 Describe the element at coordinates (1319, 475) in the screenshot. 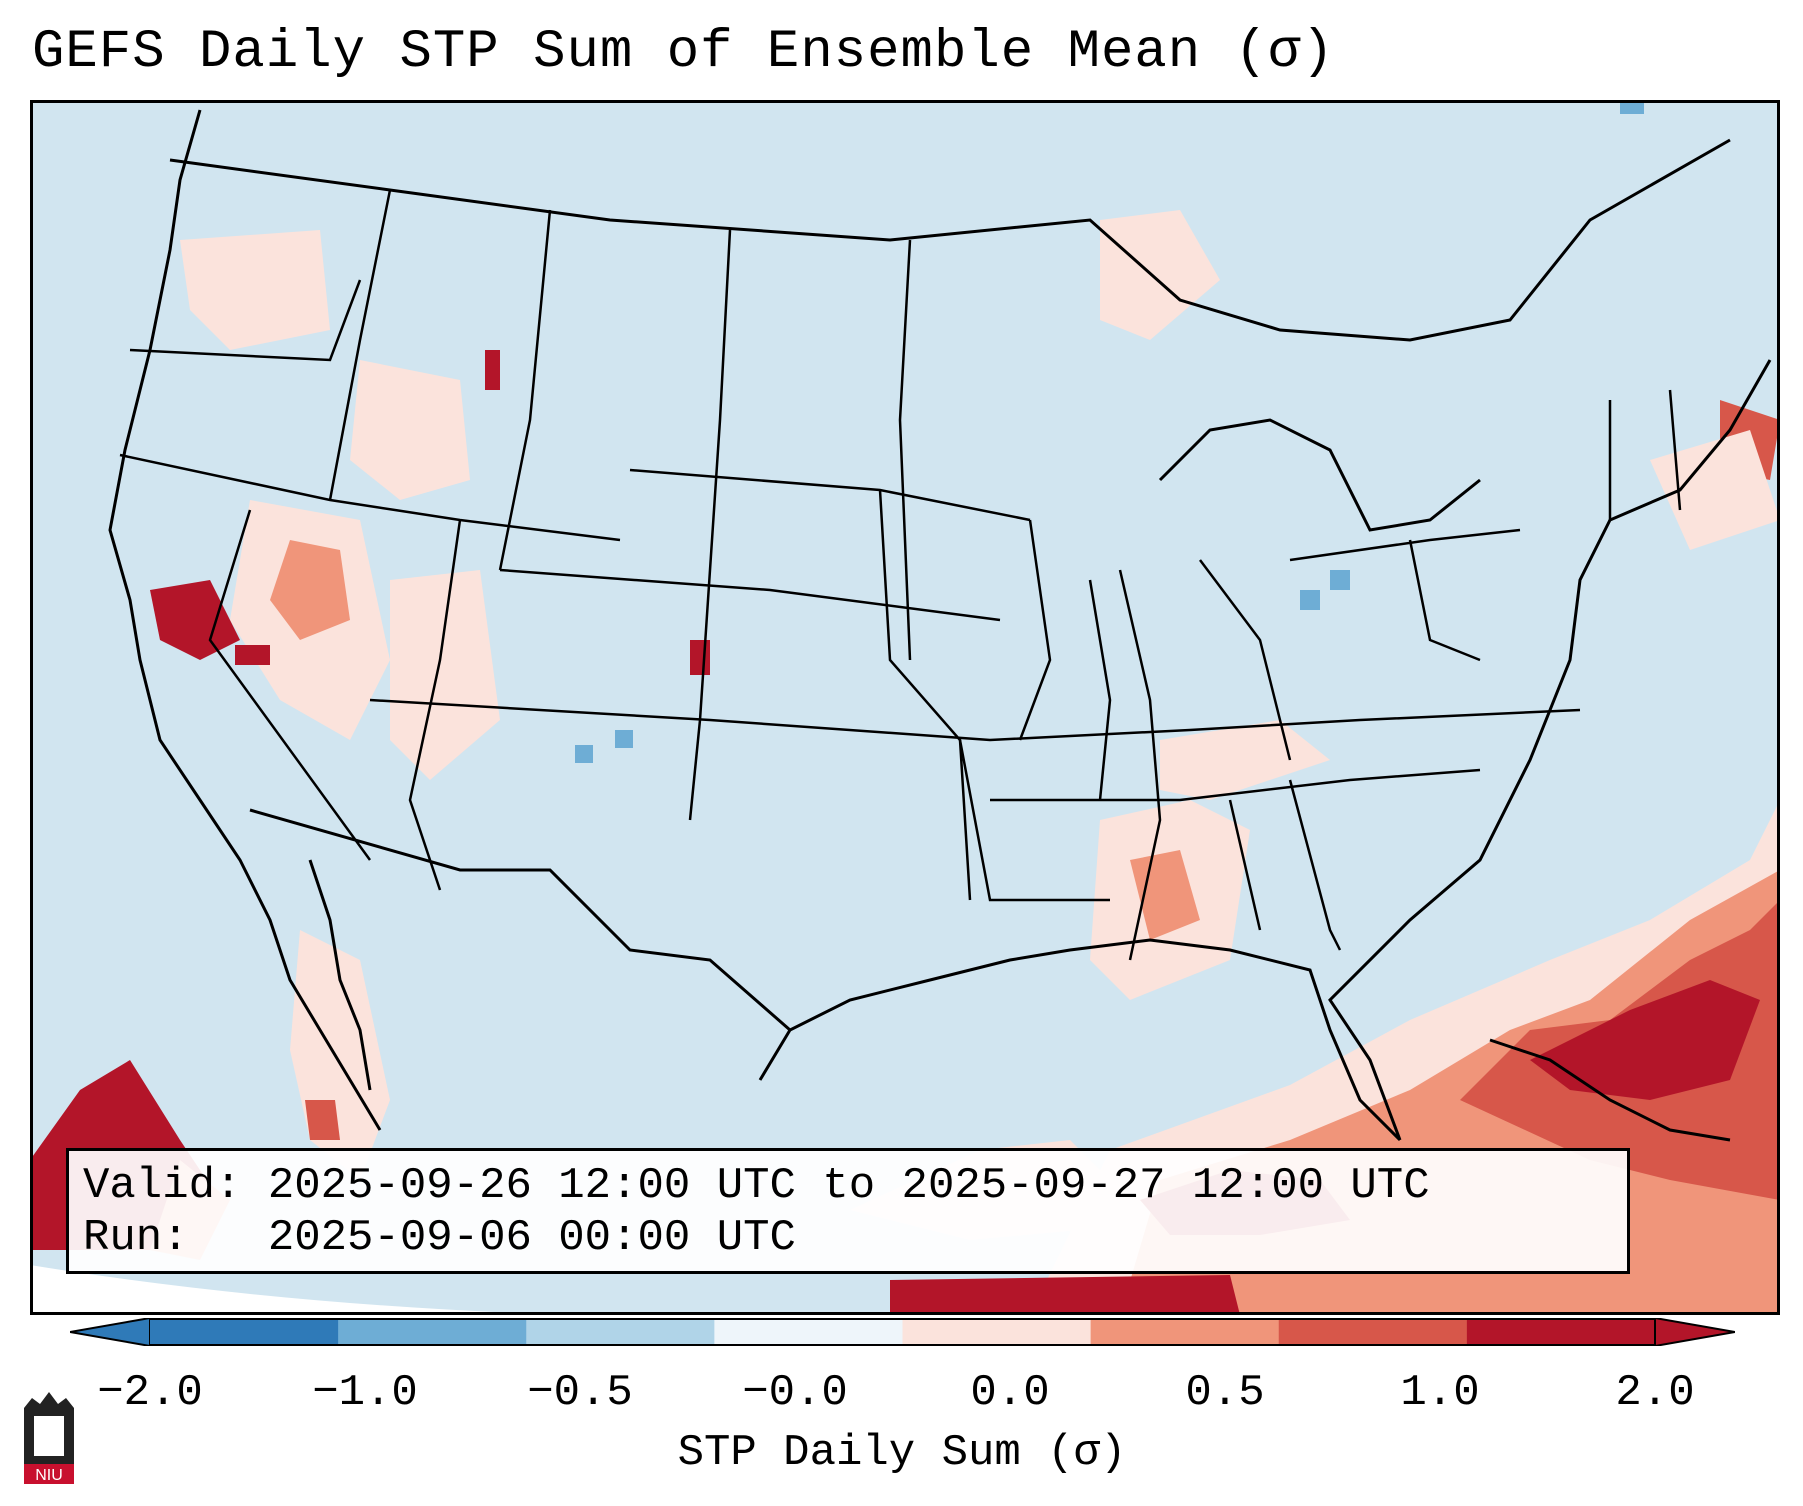

I see `great-lakes` at that location.